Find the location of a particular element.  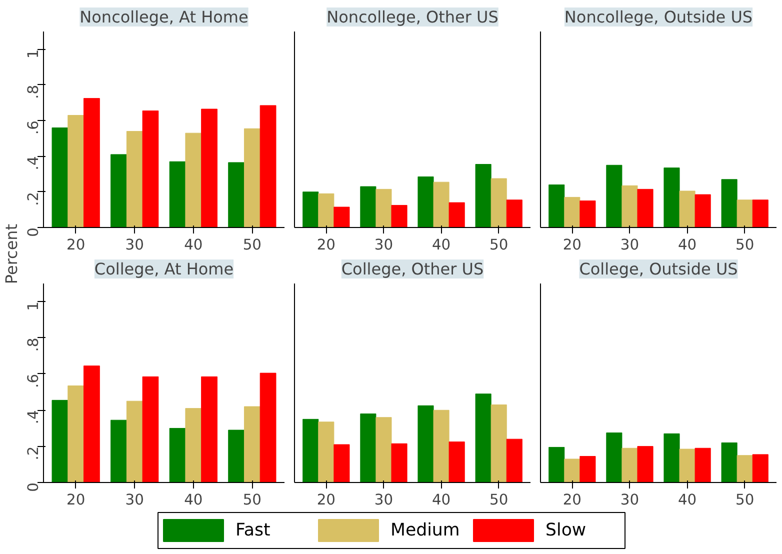

legend-label: Fast is located at coordinates (253, 530).